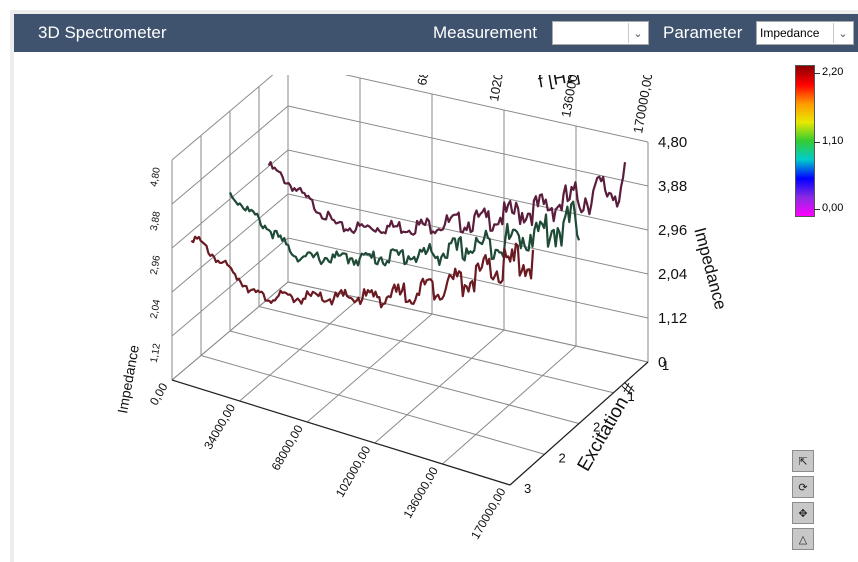 The image size is (858, 562). I want to click on left-z-tick-label: 2,96, so click(156, 265).